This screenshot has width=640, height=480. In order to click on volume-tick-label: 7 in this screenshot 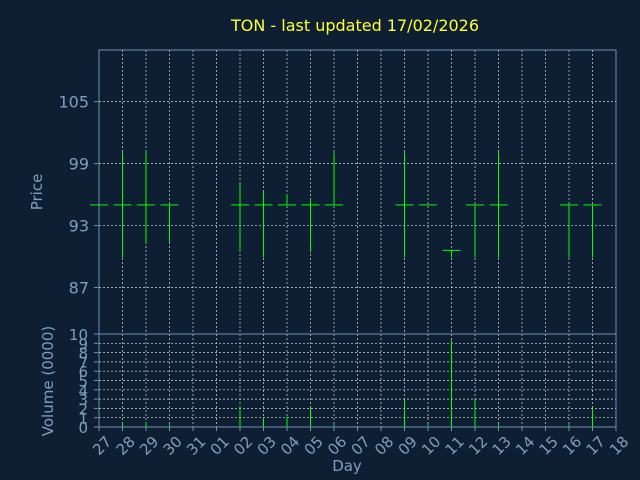, I will do `click(83, 363)`.